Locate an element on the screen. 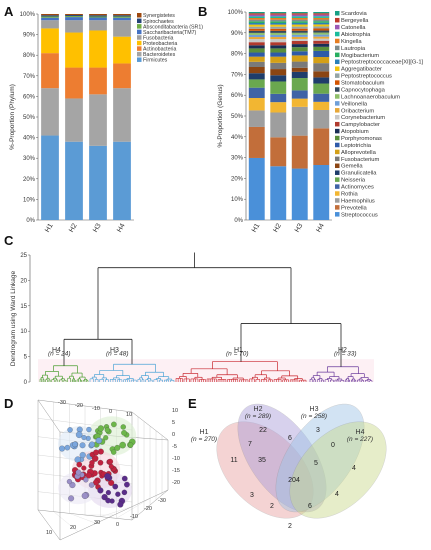 The image size is (431, 550). y-tick-label: 40% is located at coordinates (237, 138).